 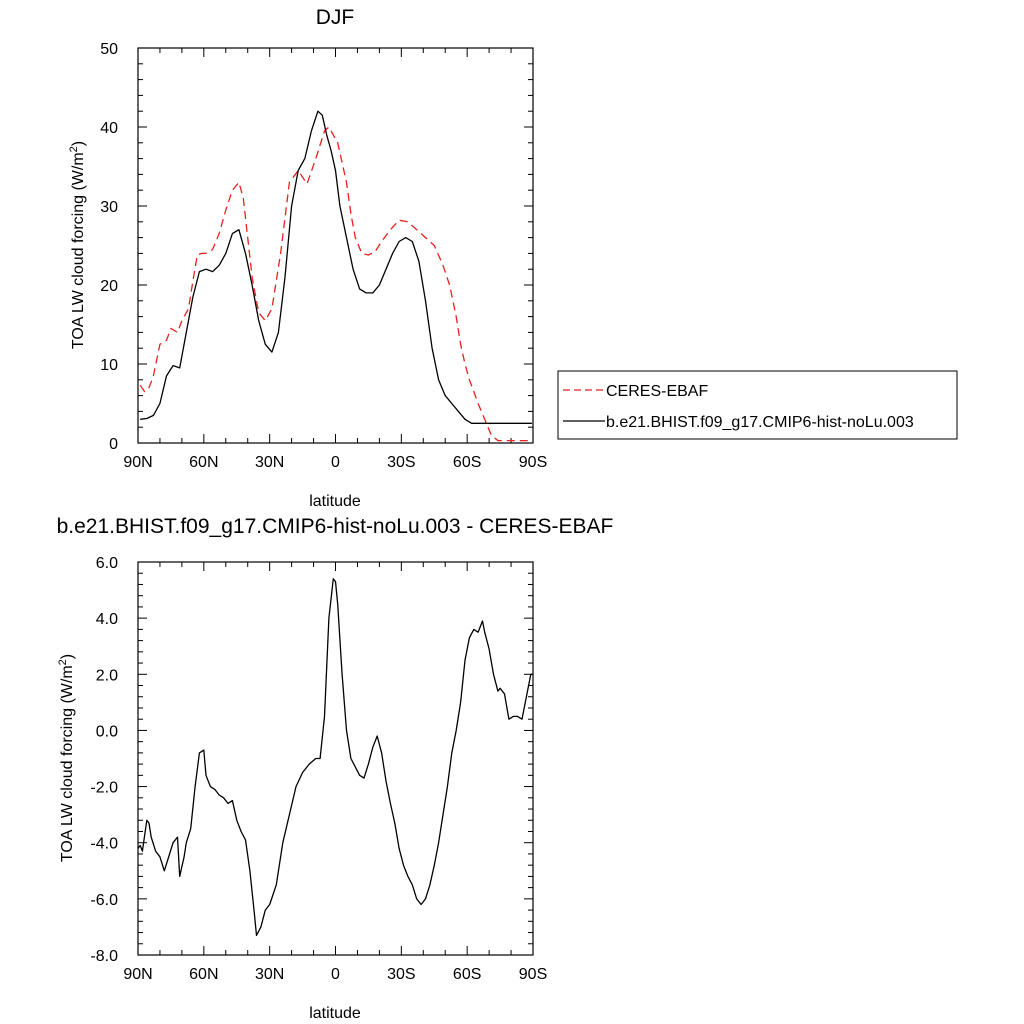 I want to click on bottom-y-tick-label: 4.0, so click(x=107, y=619).